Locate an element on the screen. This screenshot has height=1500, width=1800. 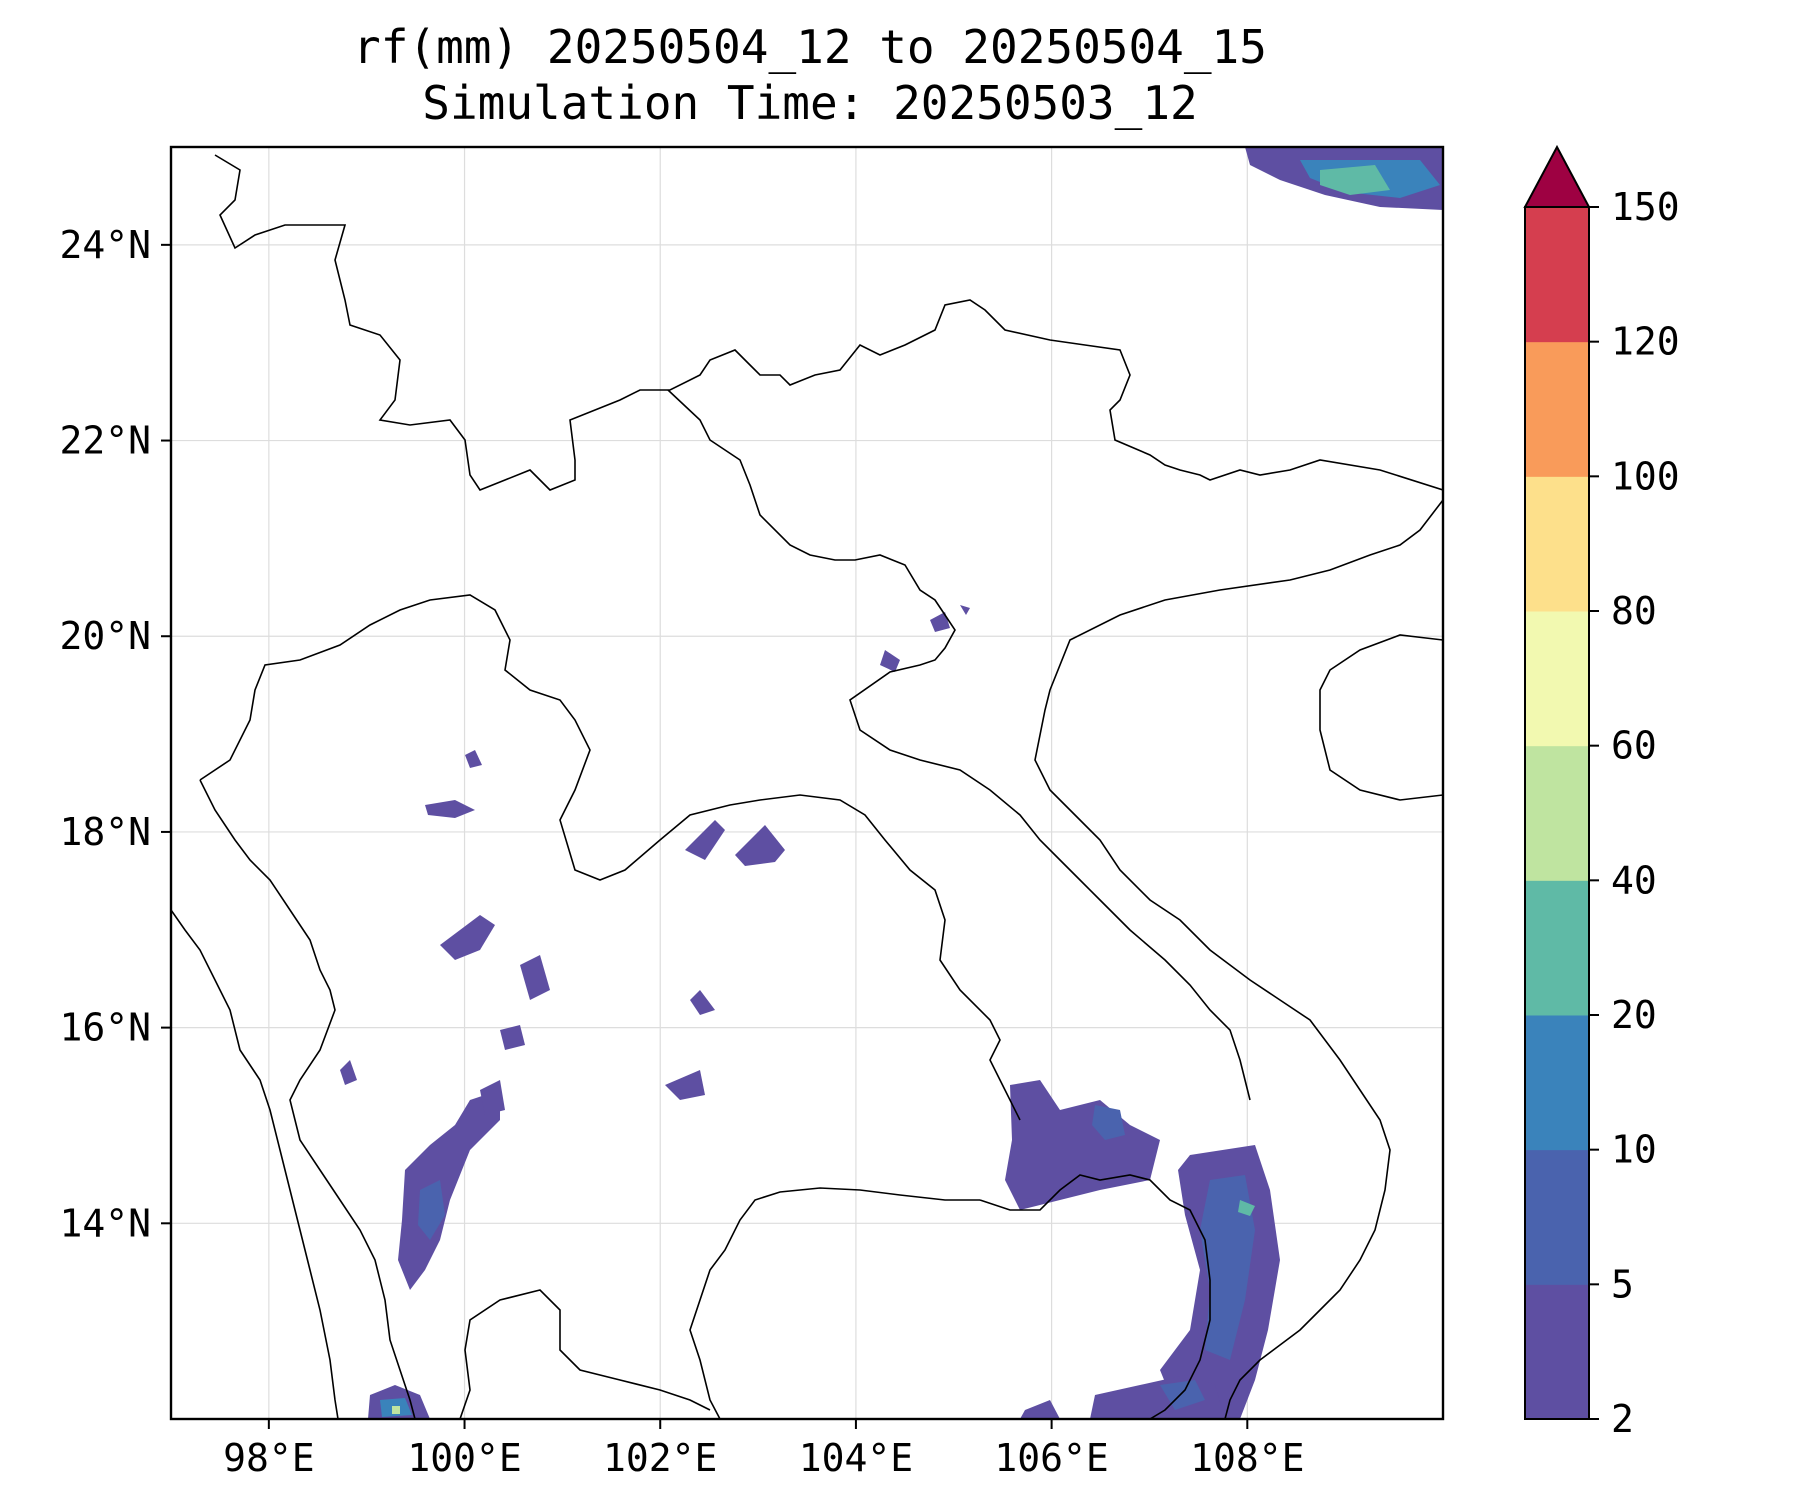
lon-tick-label: 98°E is located at coordinates (269, 1458).